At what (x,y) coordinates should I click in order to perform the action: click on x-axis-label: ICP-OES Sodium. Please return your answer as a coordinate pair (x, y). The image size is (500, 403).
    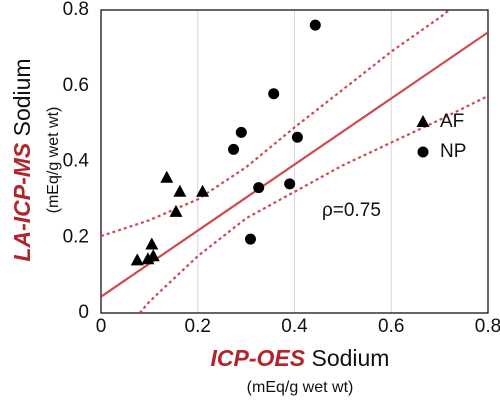
    Looking at the image, I should click on (300, 358).